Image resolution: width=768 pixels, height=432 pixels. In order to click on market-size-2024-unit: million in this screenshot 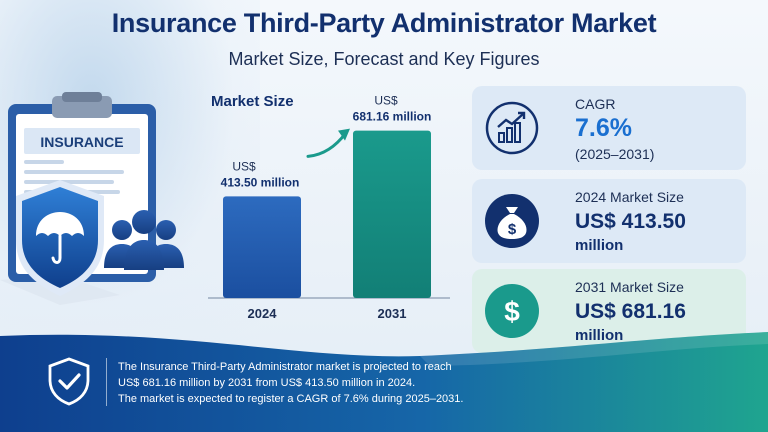, I will do `click(599, 245)`.